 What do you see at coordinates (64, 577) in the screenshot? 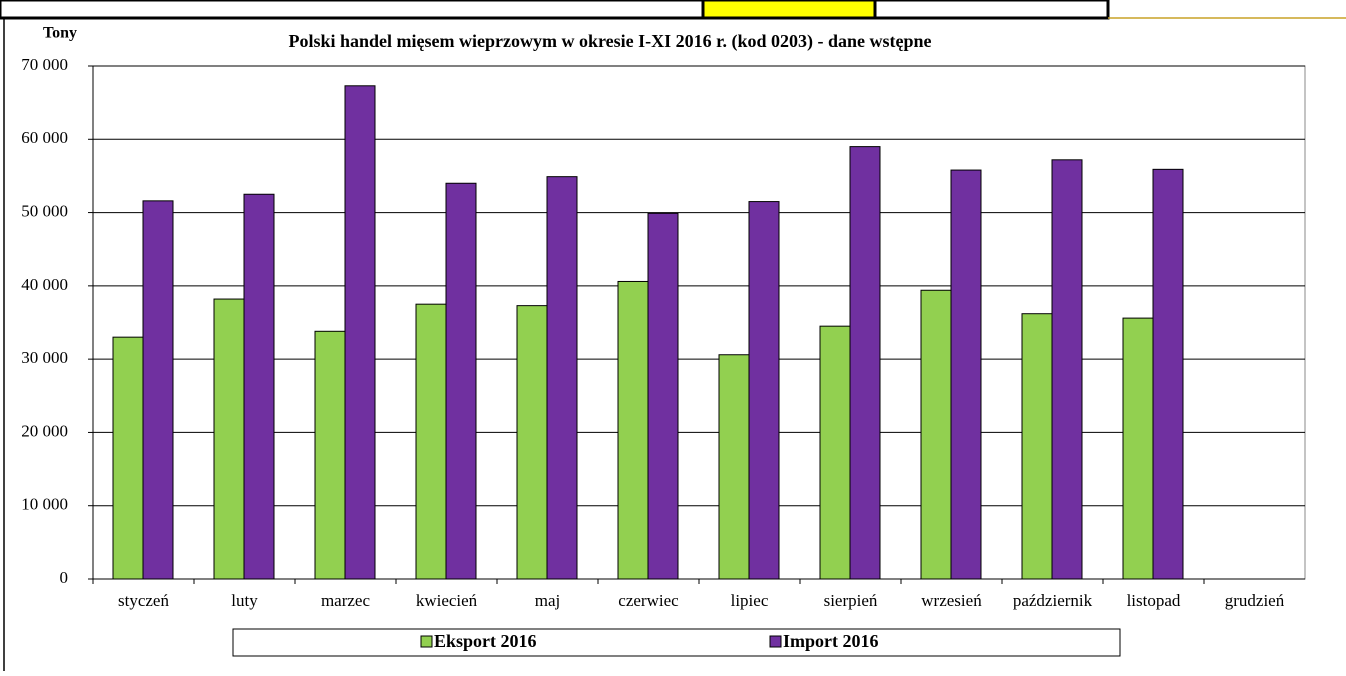
I see `y-tick-label: 0` at bounding box center [64, 577].